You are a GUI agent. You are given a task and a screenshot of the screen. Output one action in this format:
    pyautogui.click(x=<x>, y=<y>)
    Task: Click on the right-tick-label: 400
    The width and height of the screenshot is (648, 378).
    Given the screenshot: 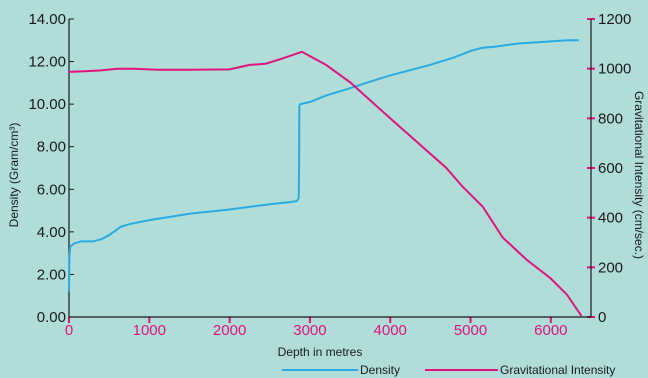 What is the action you would take?
    pyautogui.click(x=610, y=218)
    